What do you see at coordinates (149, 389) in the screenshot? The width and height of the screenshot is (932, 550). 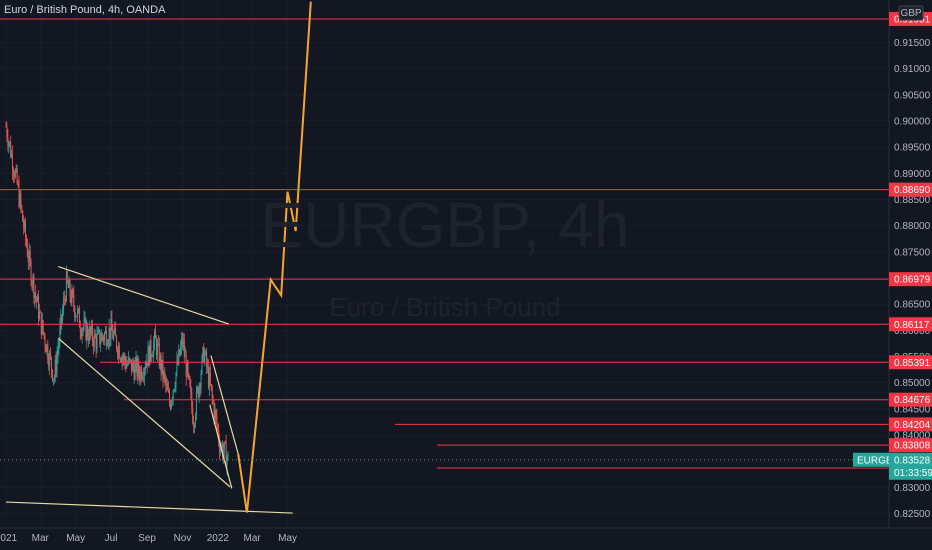 I see `trendlines` at bounding box center [149, 389].